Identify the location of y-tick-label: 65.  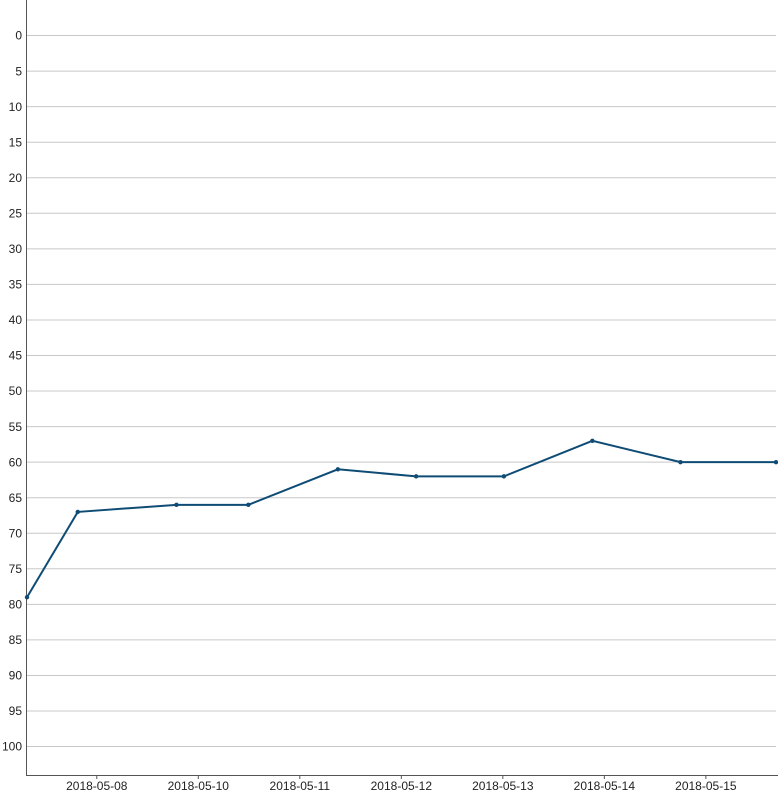
(16, 498).